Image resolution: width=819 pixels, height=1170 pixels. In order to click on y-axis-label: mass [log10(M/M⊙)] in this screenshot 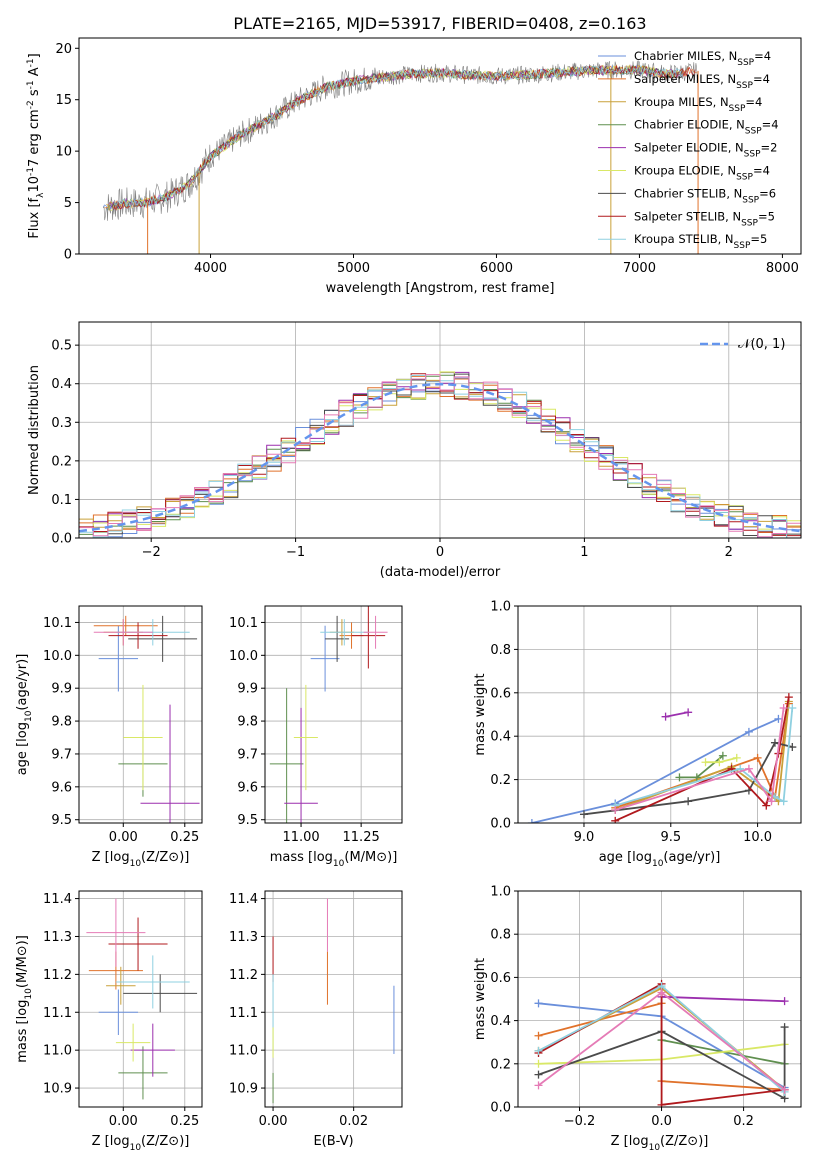, I will do `click(24, 999)`.